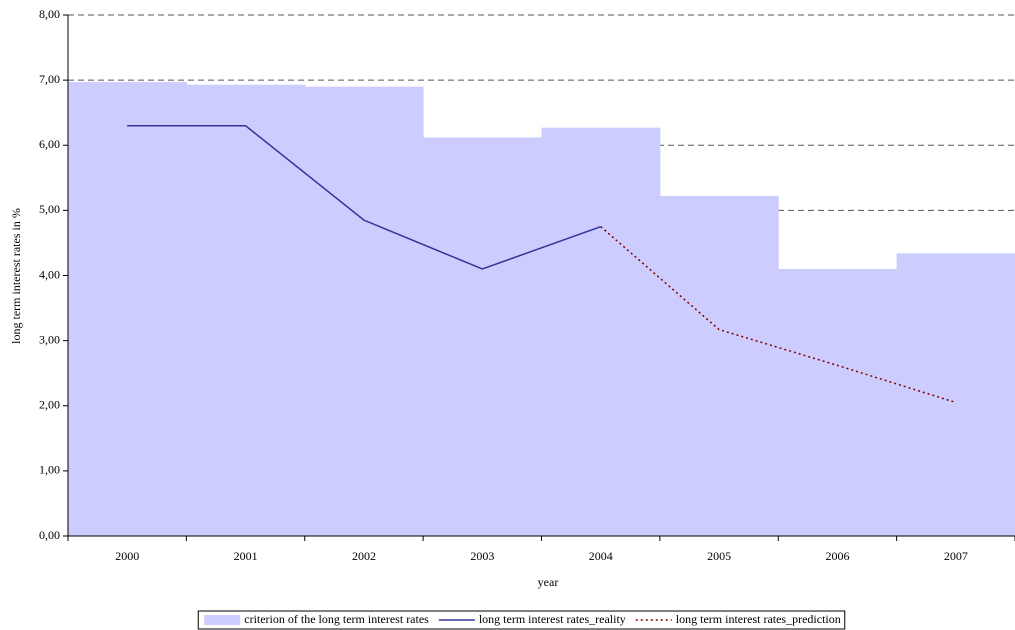 The width and height of the screenshot is (1015, 630). Describe the element at coordinates (552, 619) in the screenshot. I see `legend-label: long term interest rates_reality` at that location.